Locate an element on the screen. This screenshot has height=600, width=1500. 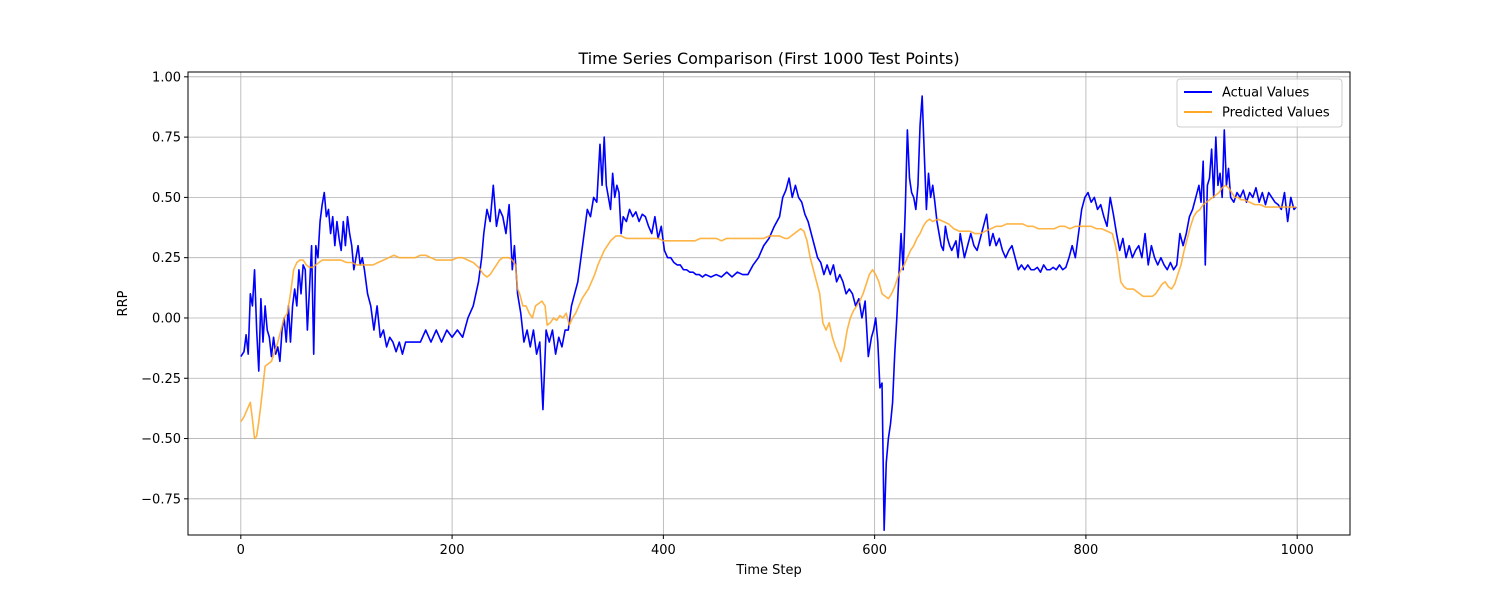
y-tick-label: −0.50 is located at coordinates (161, 439).